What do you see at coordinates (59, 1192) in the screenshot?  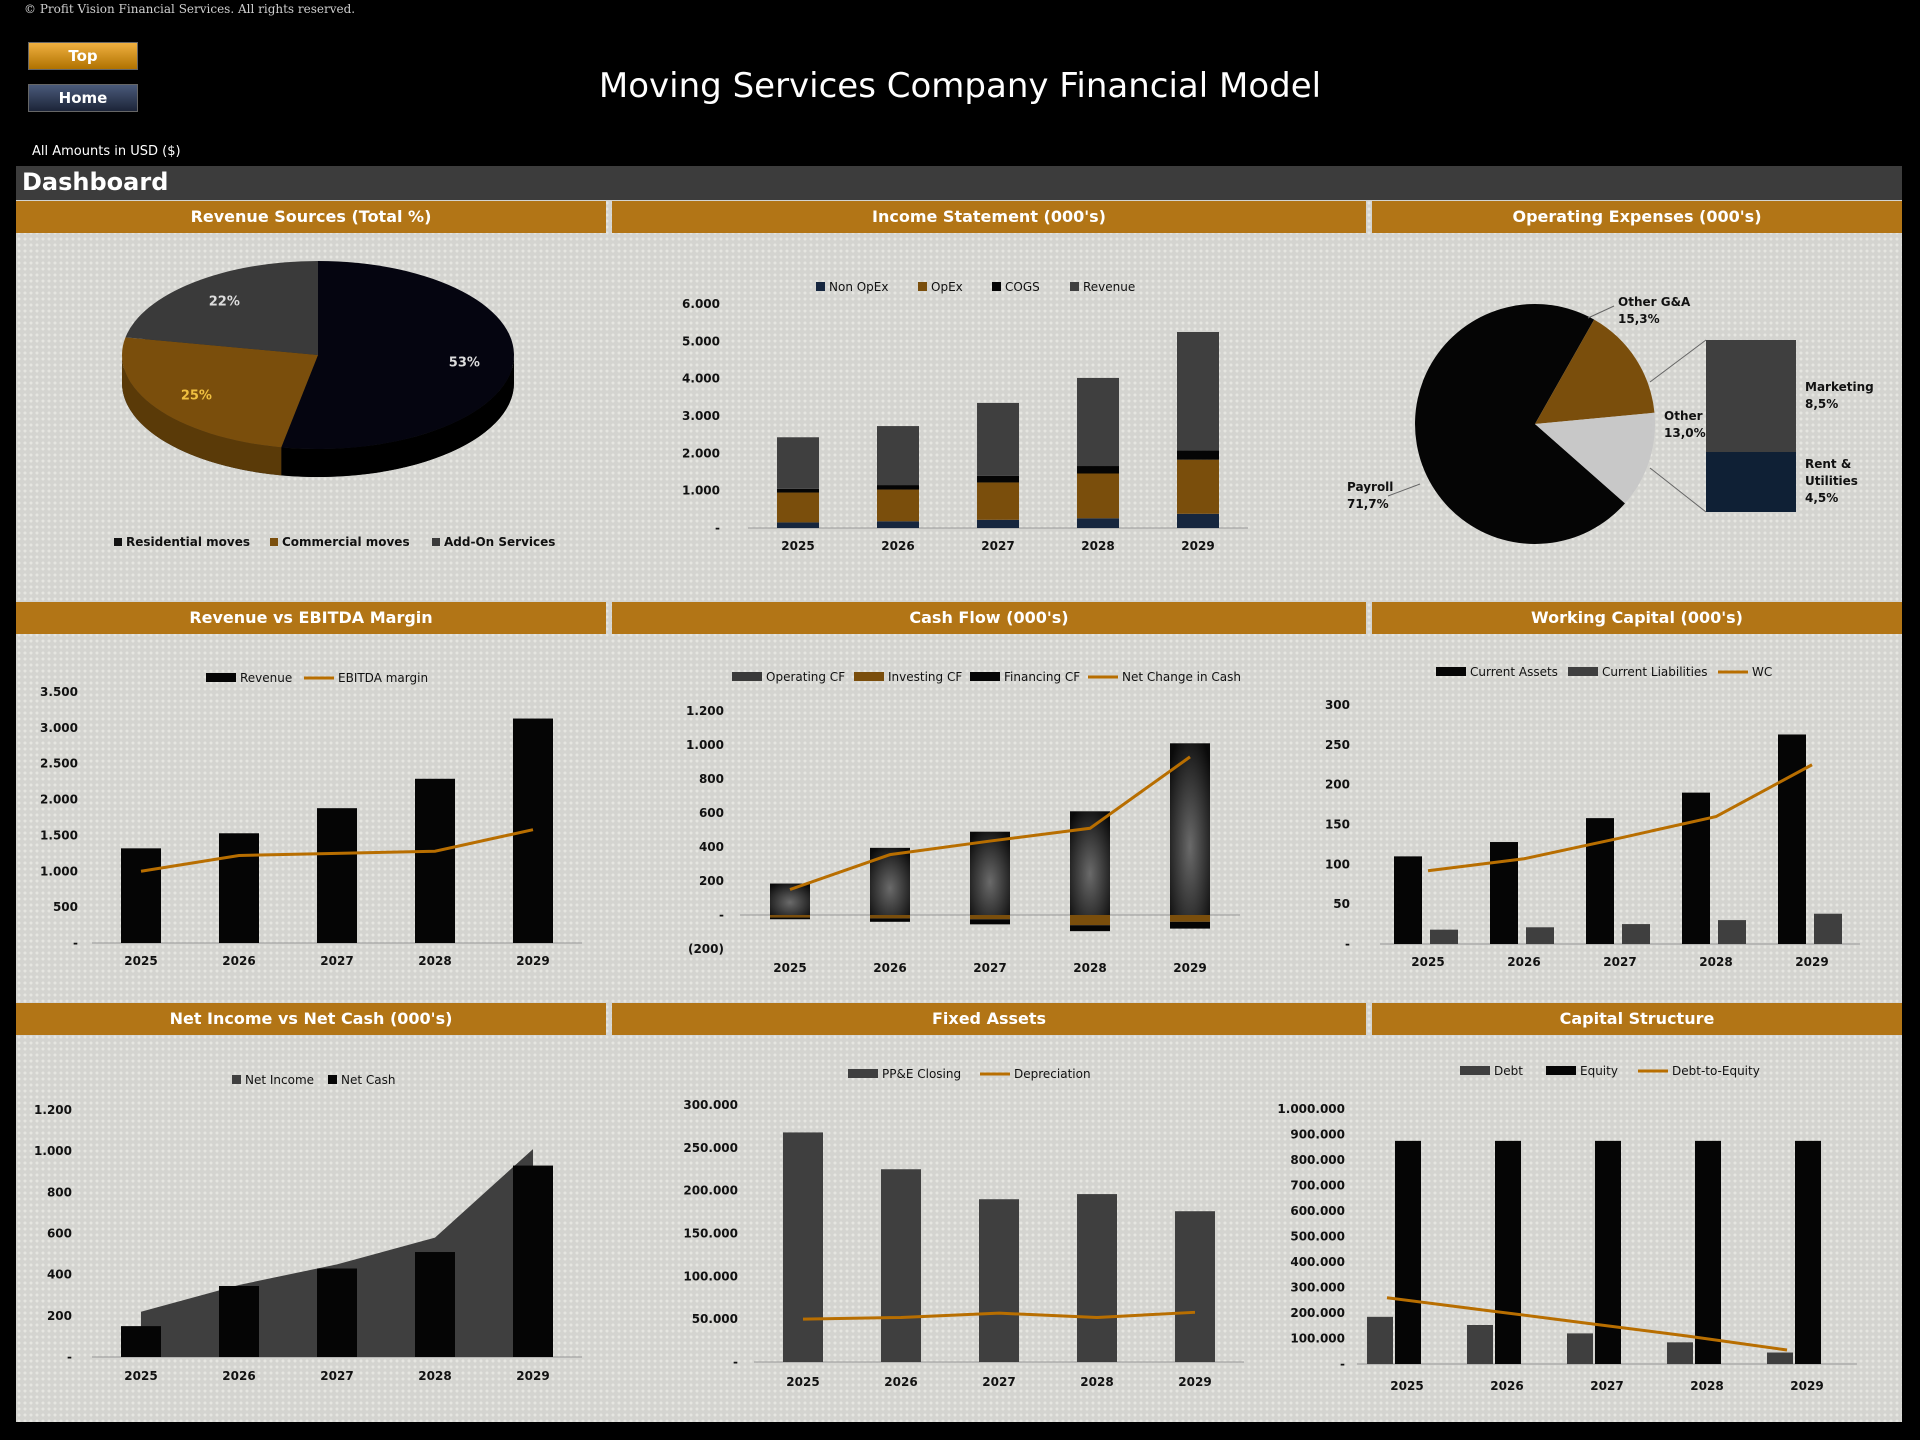 I see `ni-ytick: 800` at bounding box center [59, 1192].